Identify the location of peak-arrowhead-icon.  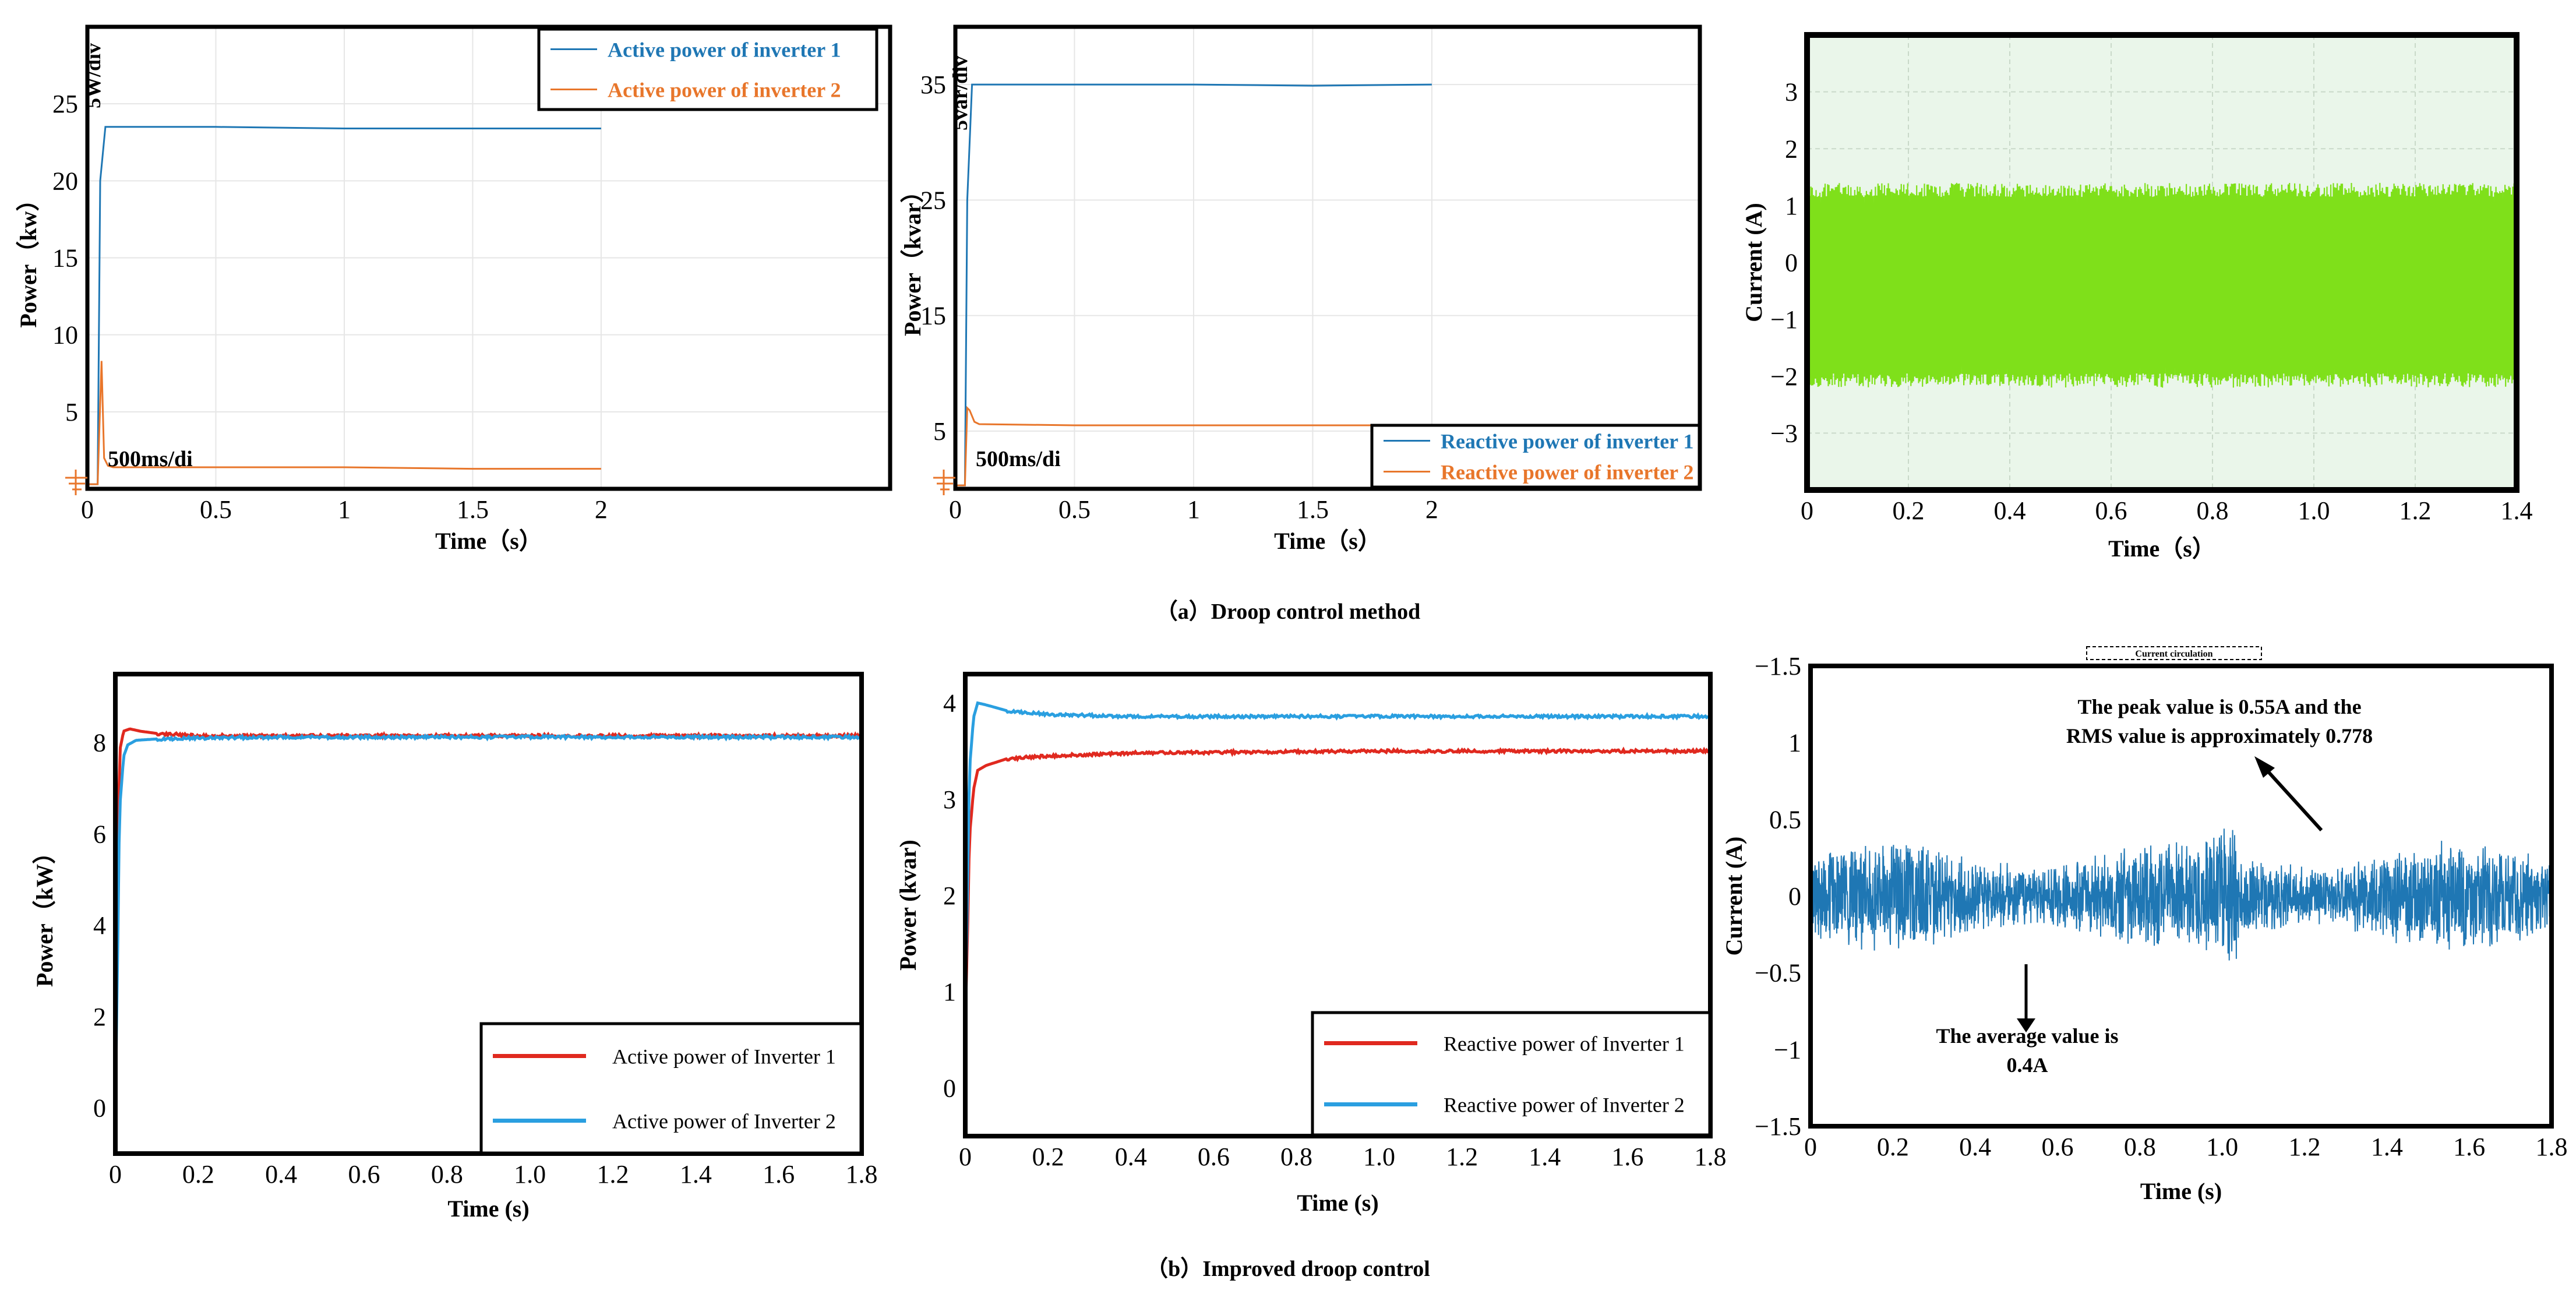
(2265, 767).